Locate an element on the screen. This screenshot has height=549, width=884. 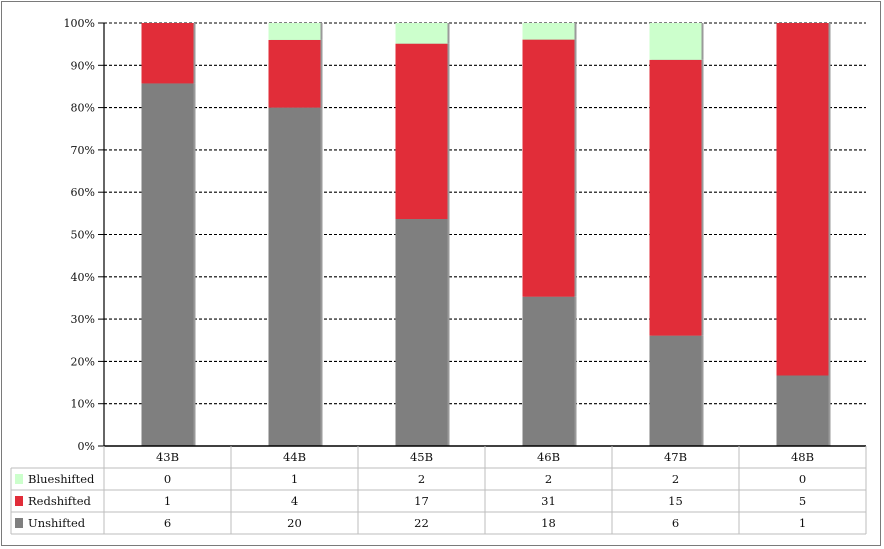
legend-swatch-unshifted is located at coordinates (19, 523).